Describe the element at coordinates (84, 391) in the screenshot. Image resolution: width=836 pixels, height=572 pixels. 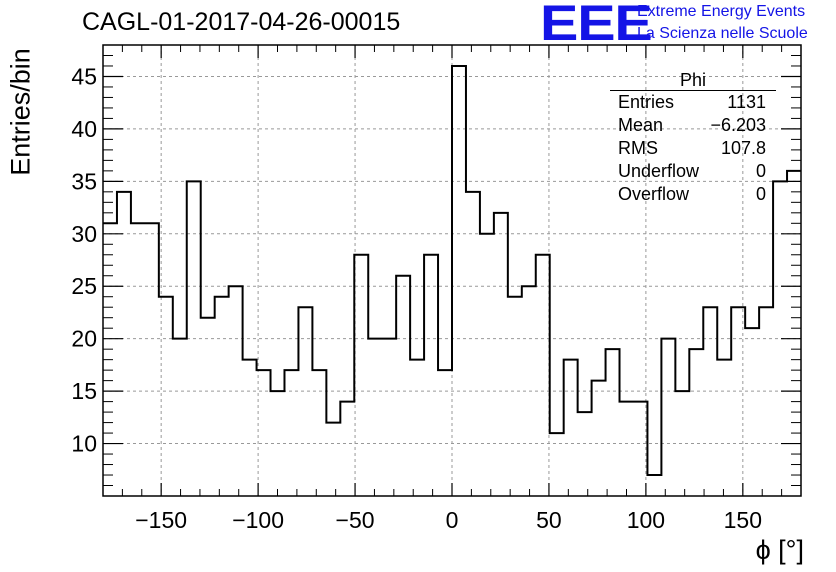
I see `y-tick-label: 15` at that location.